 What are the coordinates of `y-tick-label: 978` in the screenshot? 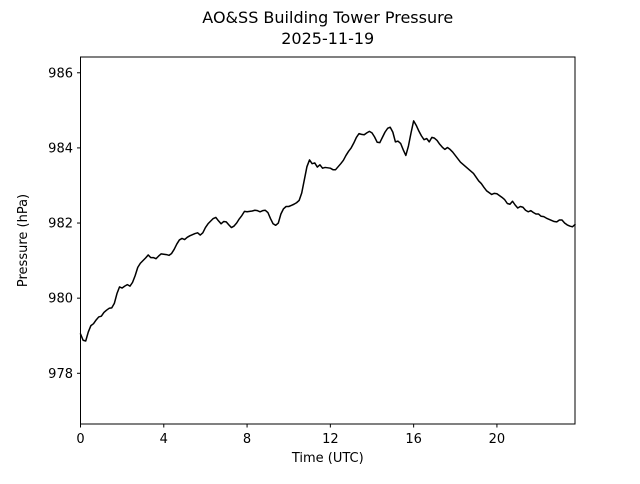 It's located at (60, 374).